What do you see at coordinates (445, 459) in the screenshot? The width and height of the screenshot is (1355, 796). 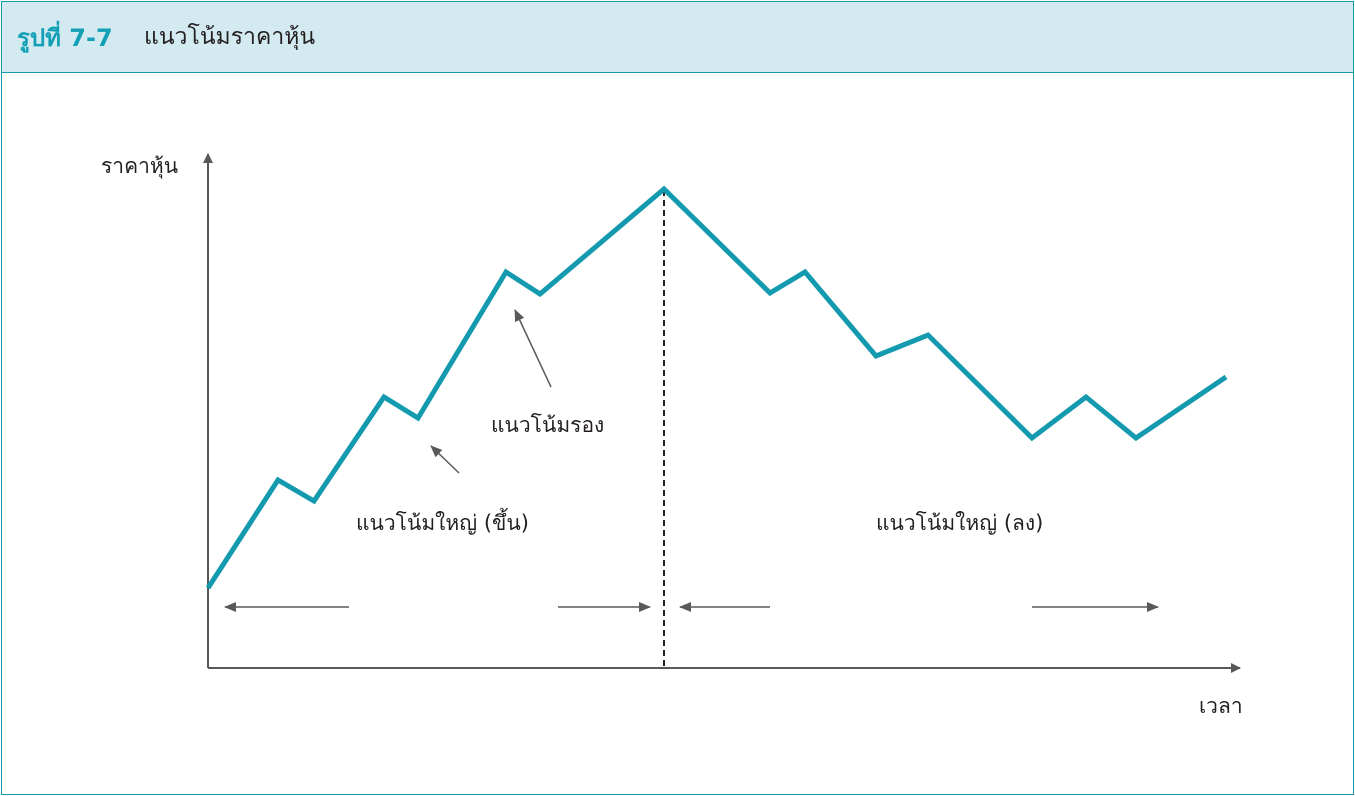 I see `primary-up-pointer` at bounding box center [445, 459].